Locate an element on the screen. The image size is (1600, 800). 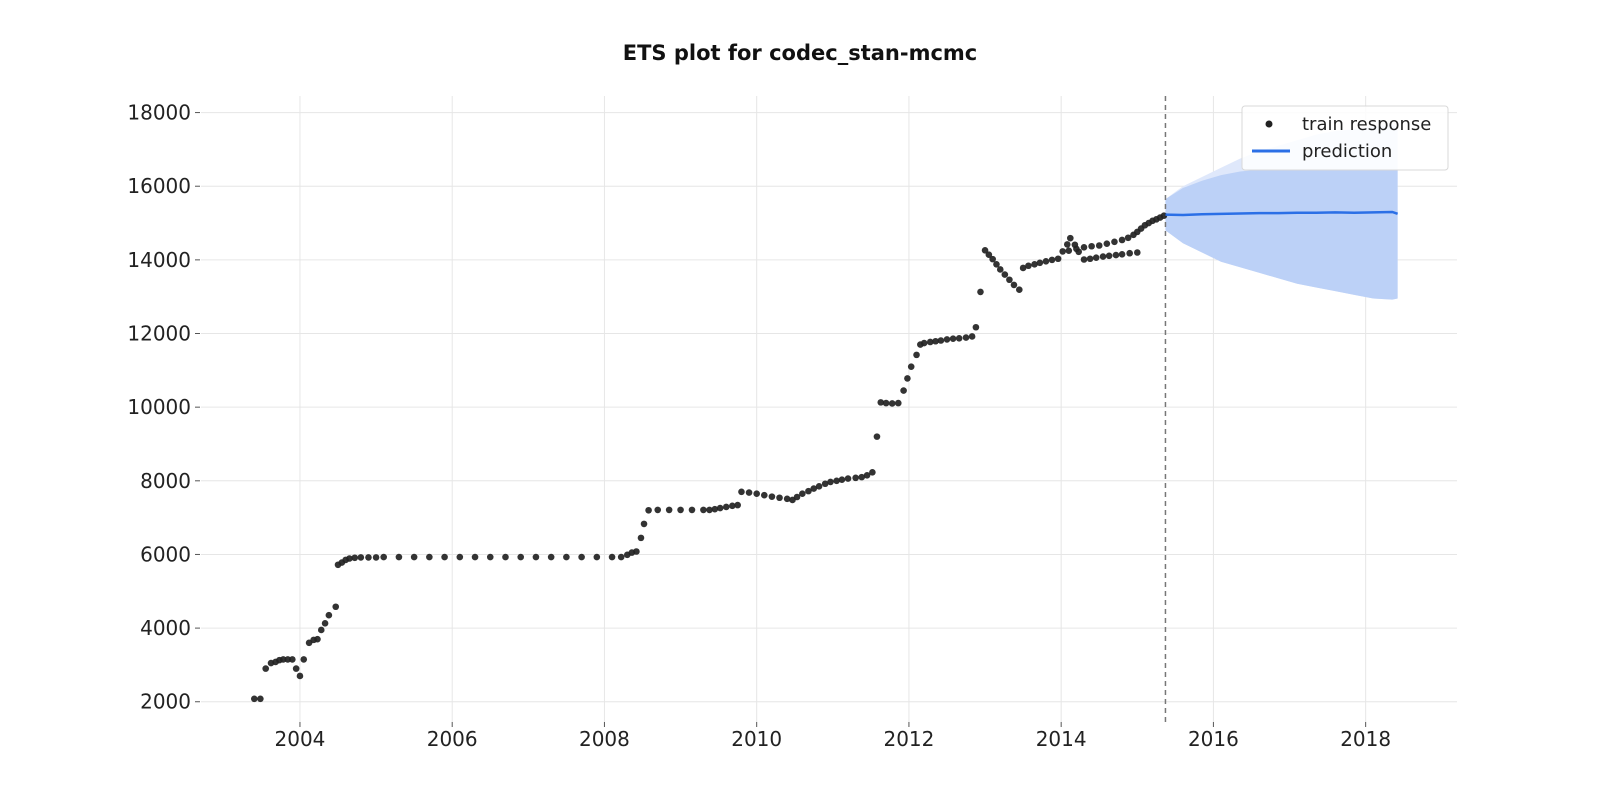
y-tick-label: 14000 is located at coordinates (159, 260).